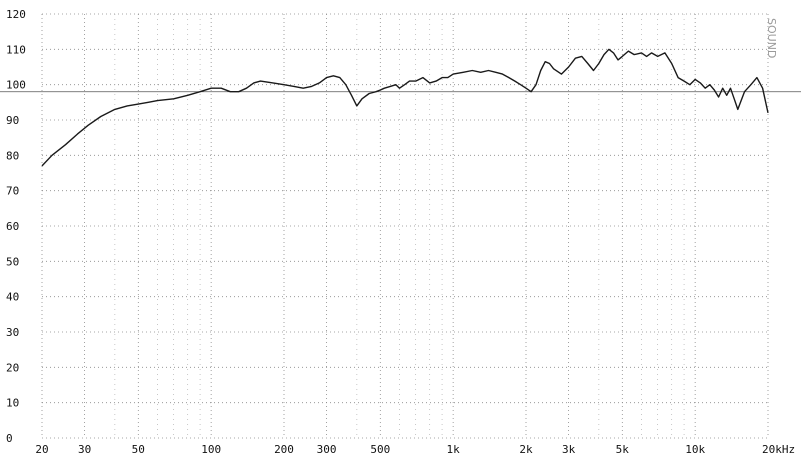  Describe the element at coordinates (16, 49) in the screenshot. I see `y-tick-label: 110` at that location.